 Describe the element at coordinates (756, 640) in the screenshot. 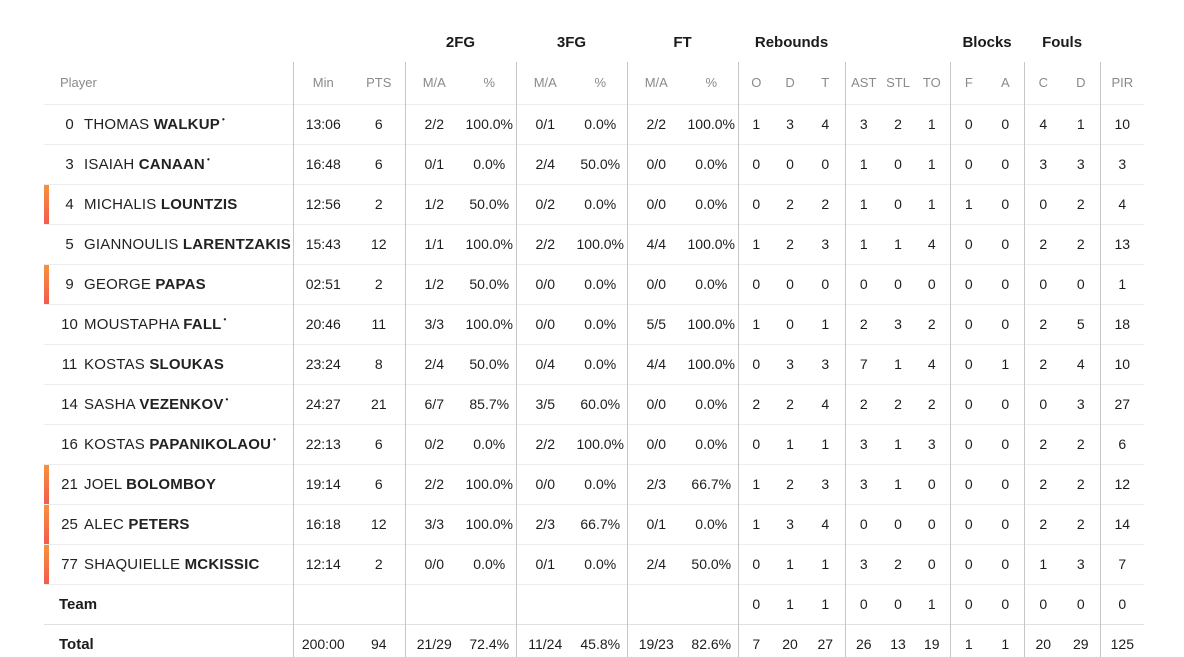

I see `stat-reb-o: 7` at that location.